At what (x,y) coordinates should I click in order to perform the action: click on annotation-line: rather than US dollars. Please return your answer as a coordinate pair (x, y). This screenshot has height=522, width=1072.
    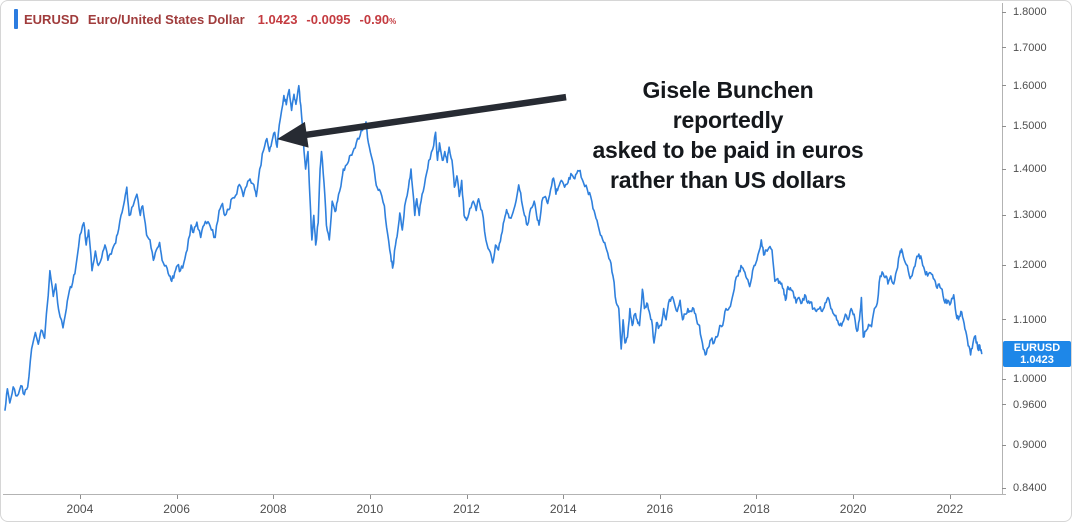
    Looking at the image, I should click on (728, 180).